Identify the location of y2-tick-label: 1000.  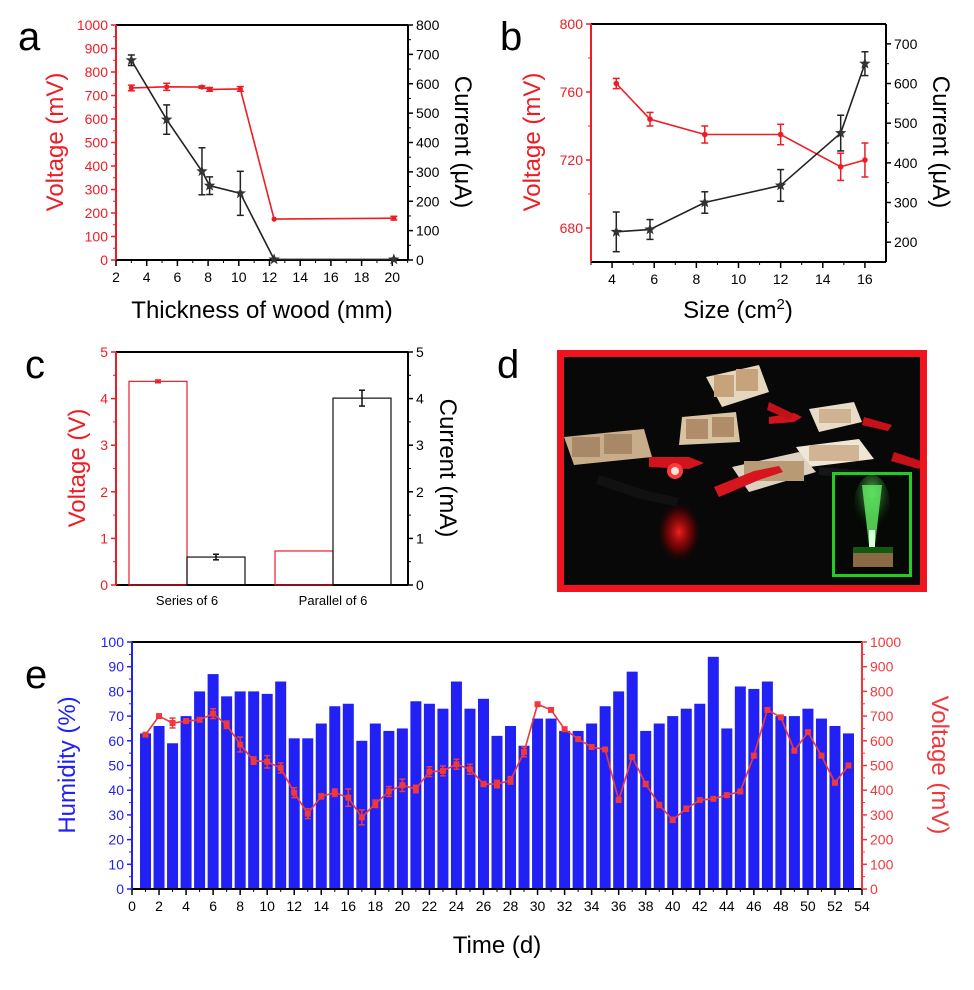
(885, 642).